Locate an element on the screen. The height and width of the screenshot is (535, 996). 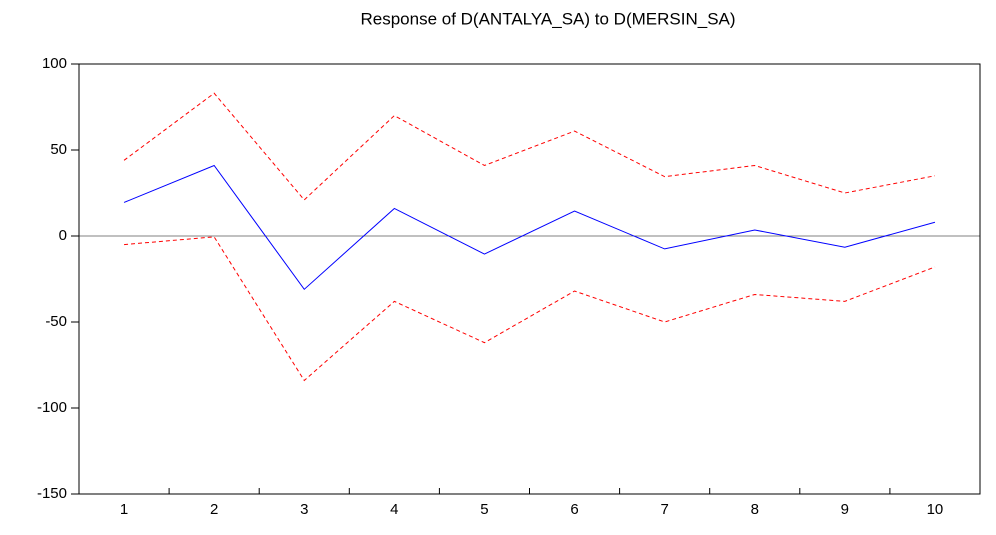
y-tick-label: 100 is located at coordinates (54, 63).